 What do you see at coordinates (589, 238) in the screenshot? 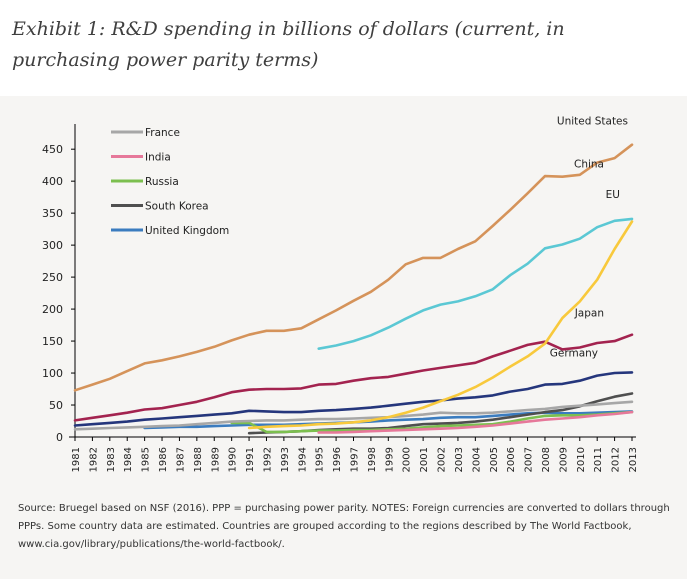
I see `series-labels: United States EU China Japan Germany` at bounding box center [589, 238].